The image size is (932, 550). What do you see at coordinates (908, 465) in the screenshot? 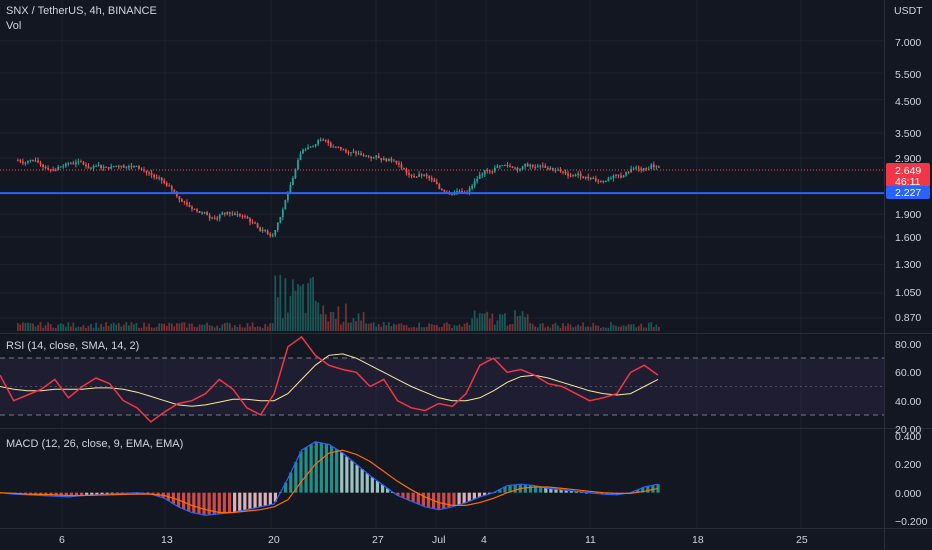
I see `macd-tick: 0.200` at bounding box center [908, 465].